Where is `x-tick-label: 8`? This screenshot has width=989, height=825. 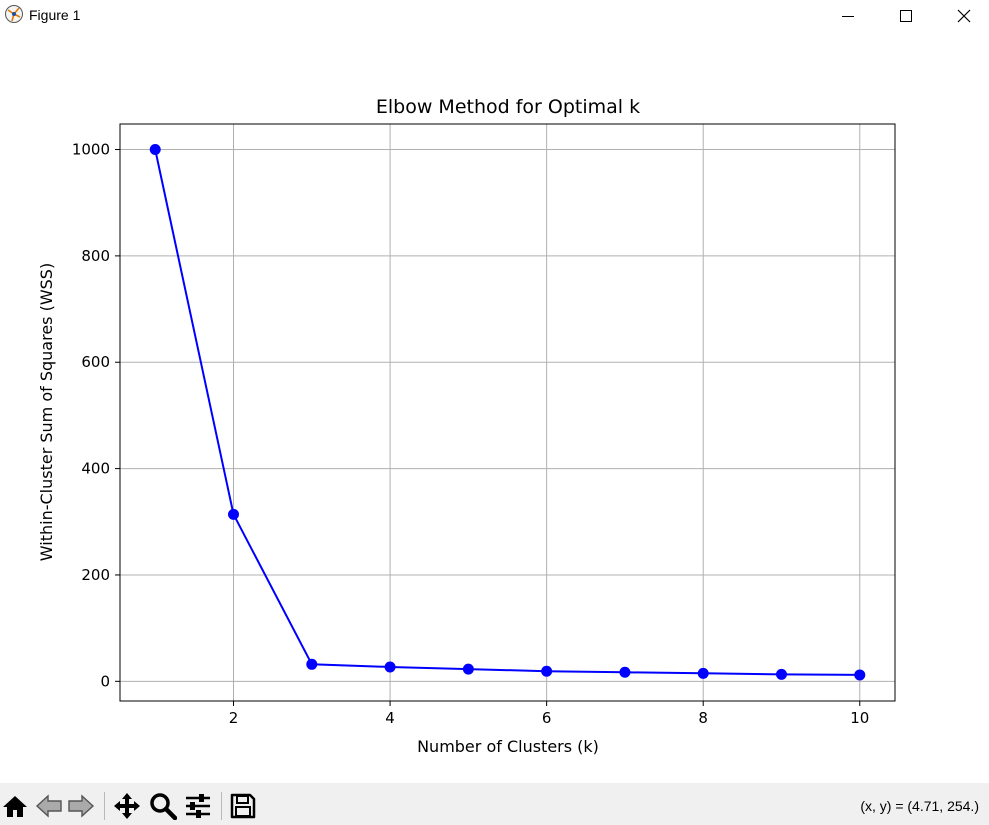
x-tick-label: 8 is located at coordinates (703, 718).